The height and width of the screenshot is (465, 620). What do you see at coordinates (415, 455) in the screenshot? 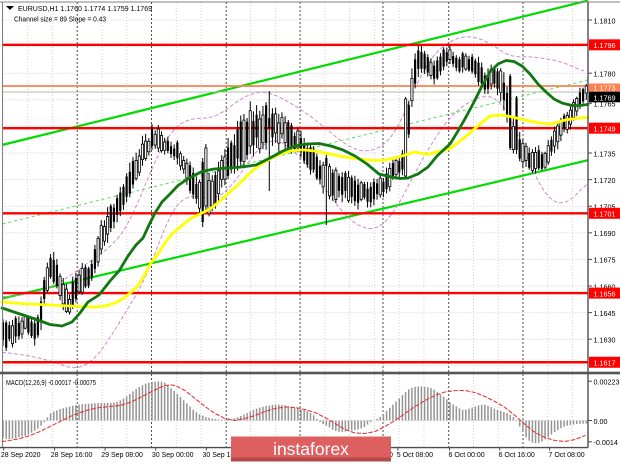
I see `svg-text: 5 Oct 08:00` at bounding box center [415, 455].